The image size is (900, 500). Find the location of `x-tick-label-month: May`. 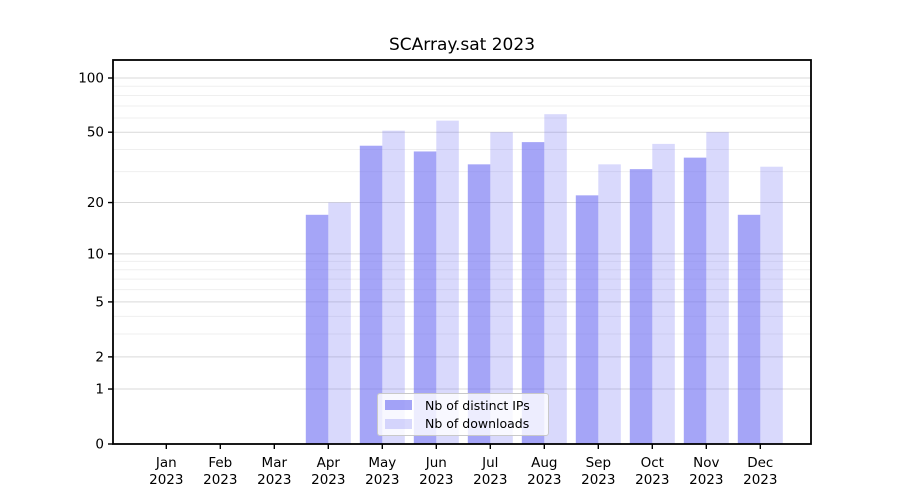

x-tick-label-month: May is located at coordinates (382, 463).